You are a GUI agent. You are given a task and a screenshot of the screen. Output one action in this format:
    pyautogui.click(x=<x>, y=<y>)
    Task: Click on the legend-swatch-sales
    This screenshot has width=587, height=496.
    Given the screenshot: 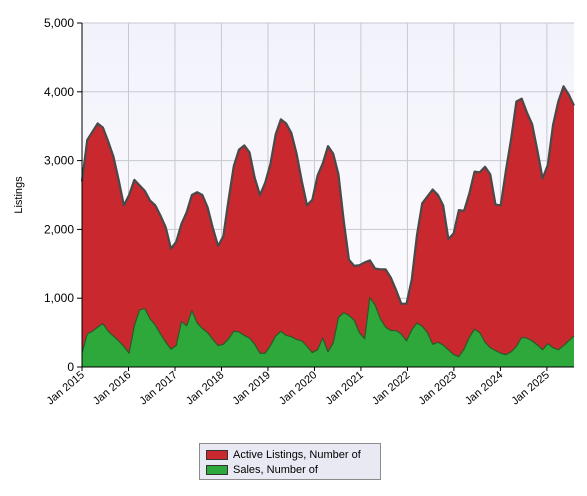 What is the action you would take?
    pyautogui.click(x=217, y=469)
    